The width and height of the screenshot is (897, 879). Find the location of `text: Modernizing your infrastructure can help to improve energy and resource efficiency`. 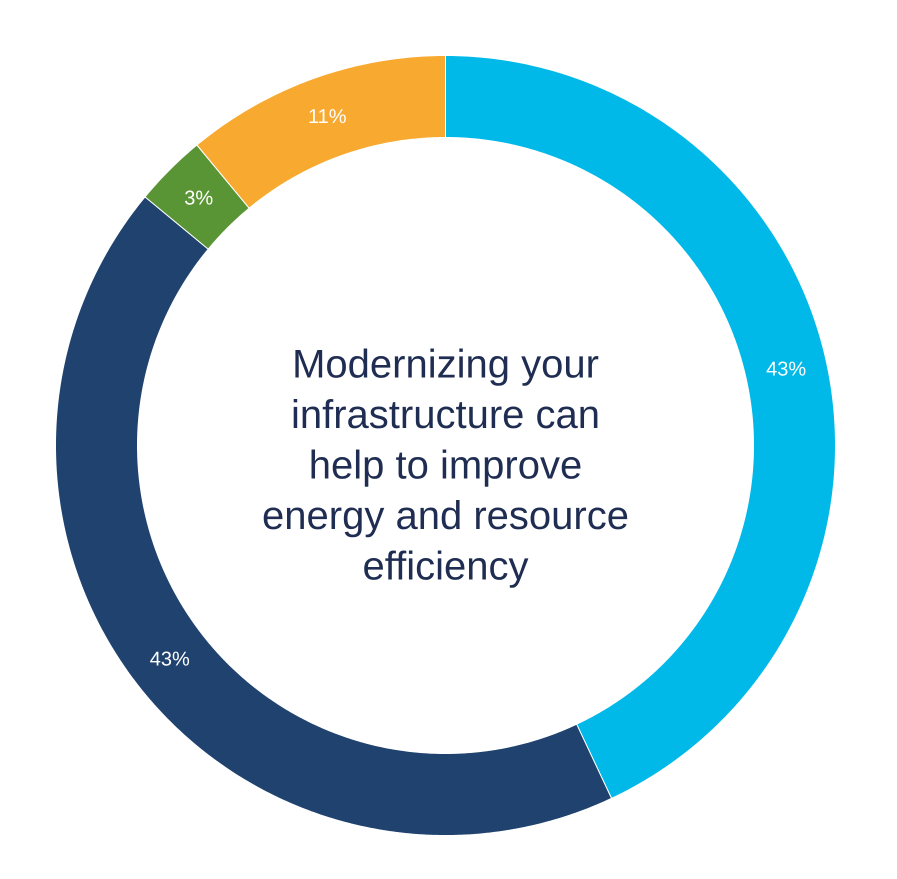

text: Modernizing your infrastructure can help to improve energy and resource efficiency is located at coordinates (445, 465).